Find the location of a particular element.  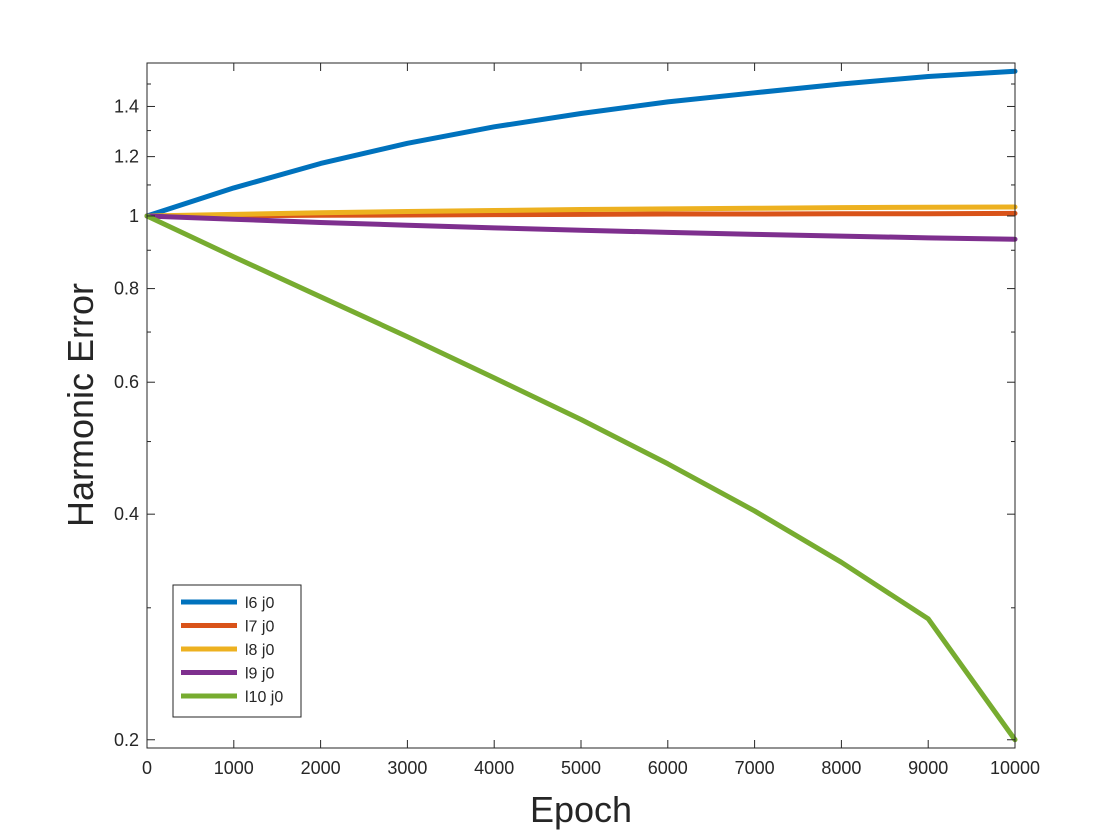

x-tick-label: 5000 is located at coordinates (581, 768).